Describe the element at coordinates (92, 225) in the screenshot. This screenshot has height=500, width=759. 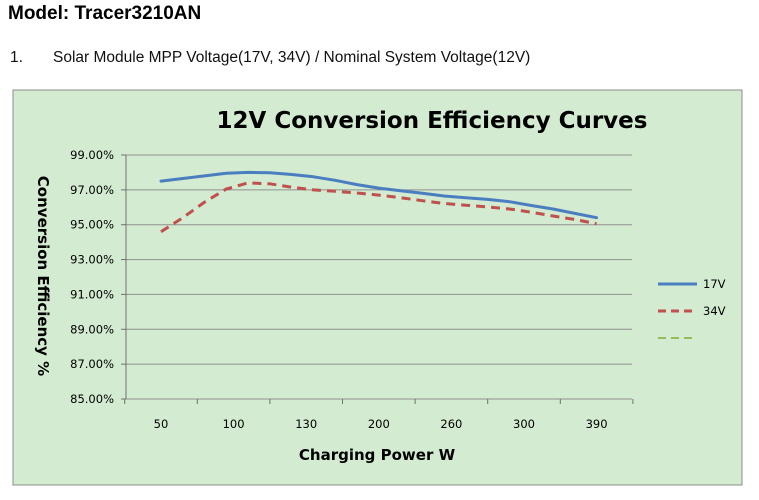
I see `y-tick-label: 95.00%` at that location.